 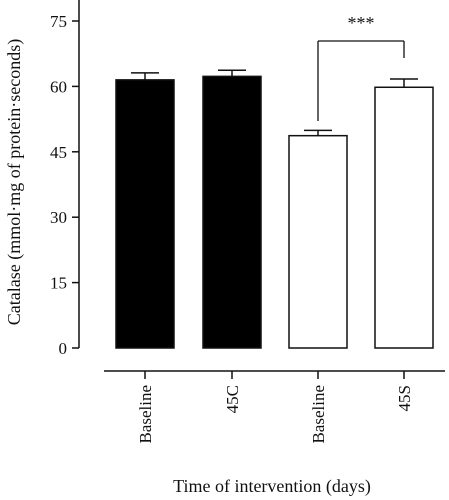 What do you see at coordinates (65, 179) in the screenshot?
I see `y-axis: 0 15 30 45 60 75` at bounding box center [65, 179].